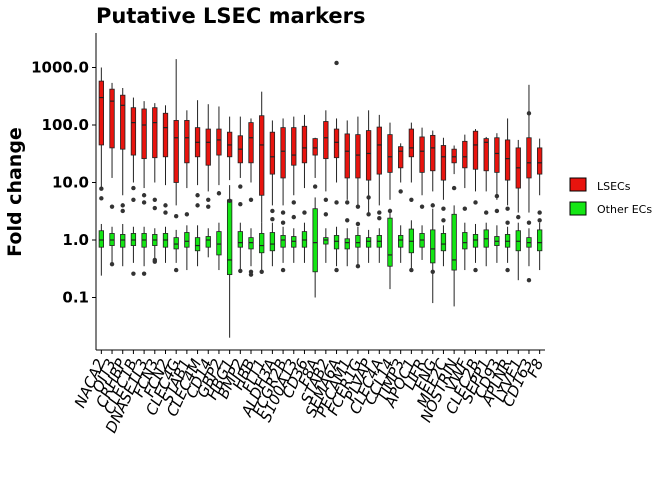 The height and width of the screenshot is (480, 672). What do you see at coordinates (60, 68) in the screenshot?
I see `y-tick-label: 1000.0` at bounding box center [60, 68].